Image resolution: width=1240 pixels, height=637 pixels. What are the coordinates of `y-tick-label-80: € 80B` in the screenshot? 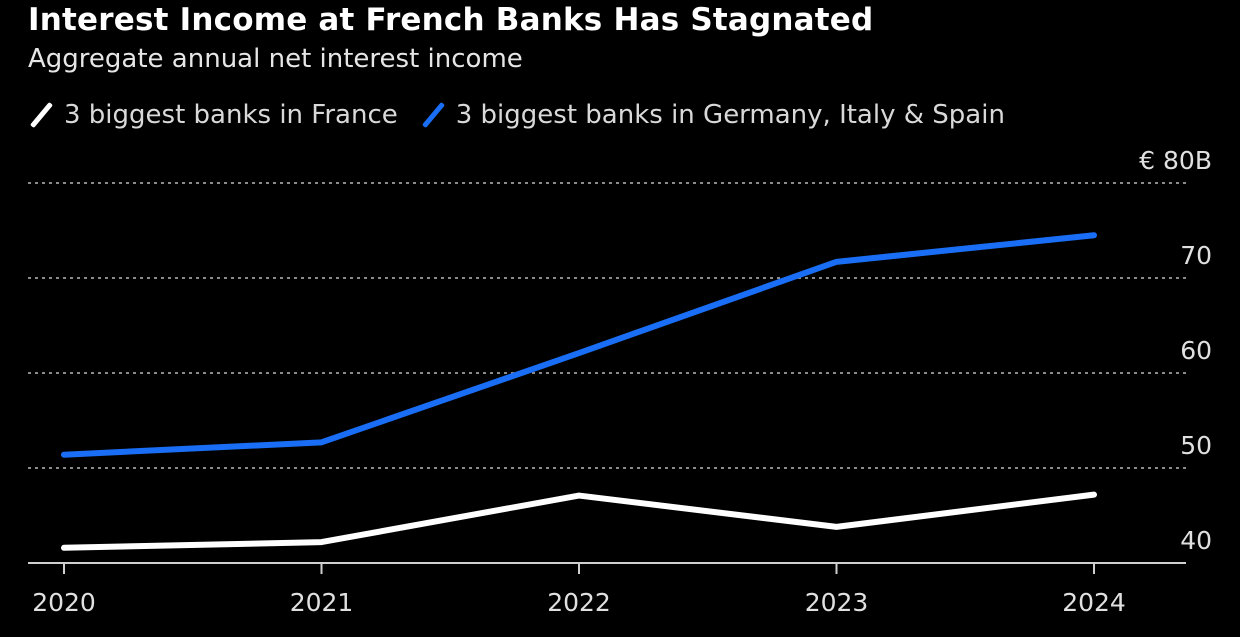 It's located at (1175, 160).